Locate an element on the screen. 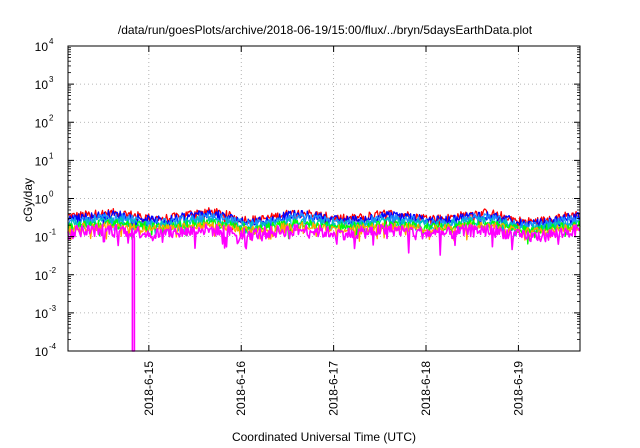 The height and width of the screenshot is (448, 640). y-tick-exponent: -1 is located at coordinates (53, 232).